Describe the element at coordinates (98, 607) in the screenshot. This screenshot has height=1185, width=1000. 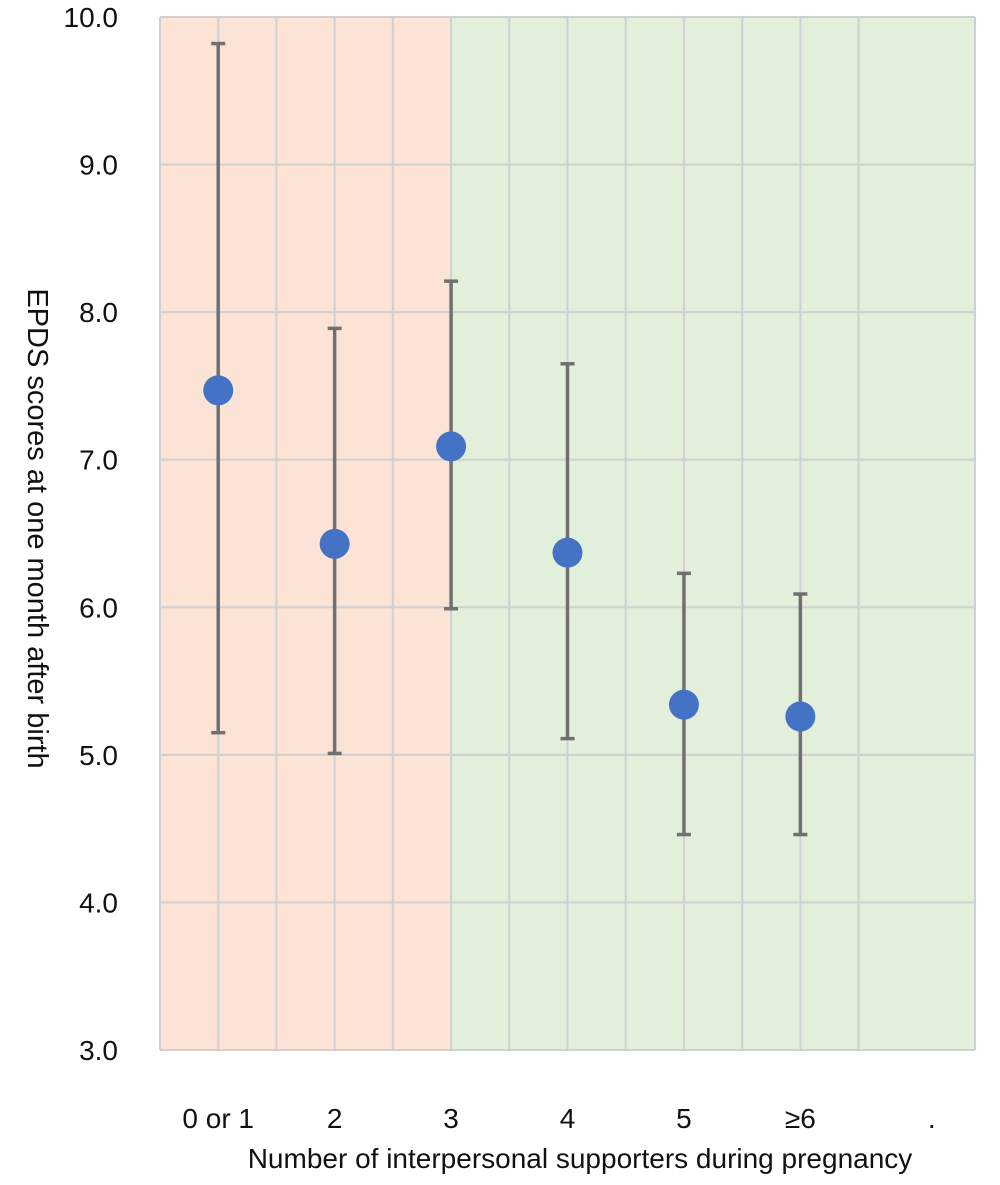
I see `y-tick-label: 6.0` at that location.